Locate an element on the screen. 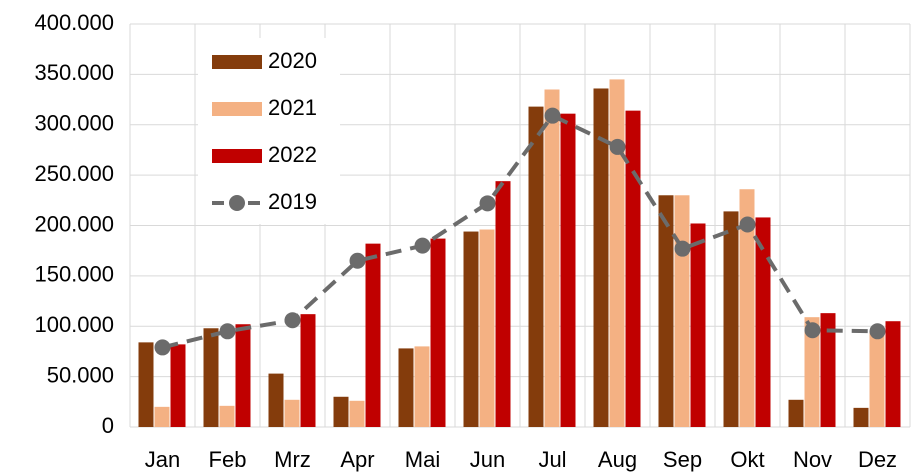 The image size is (913, 475). x-tick-label: Dez is located at coordinates (877, 459).